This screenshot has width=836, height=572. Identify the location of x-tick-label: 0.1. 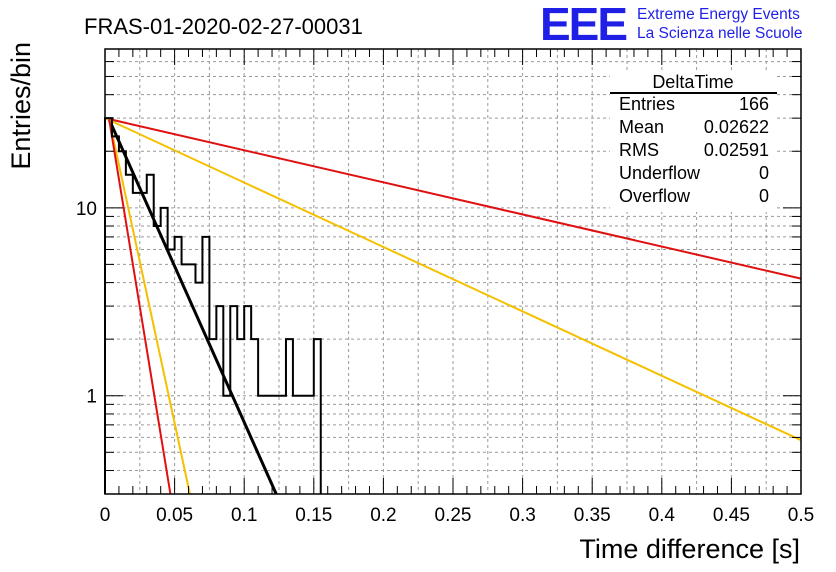
(244, 515).